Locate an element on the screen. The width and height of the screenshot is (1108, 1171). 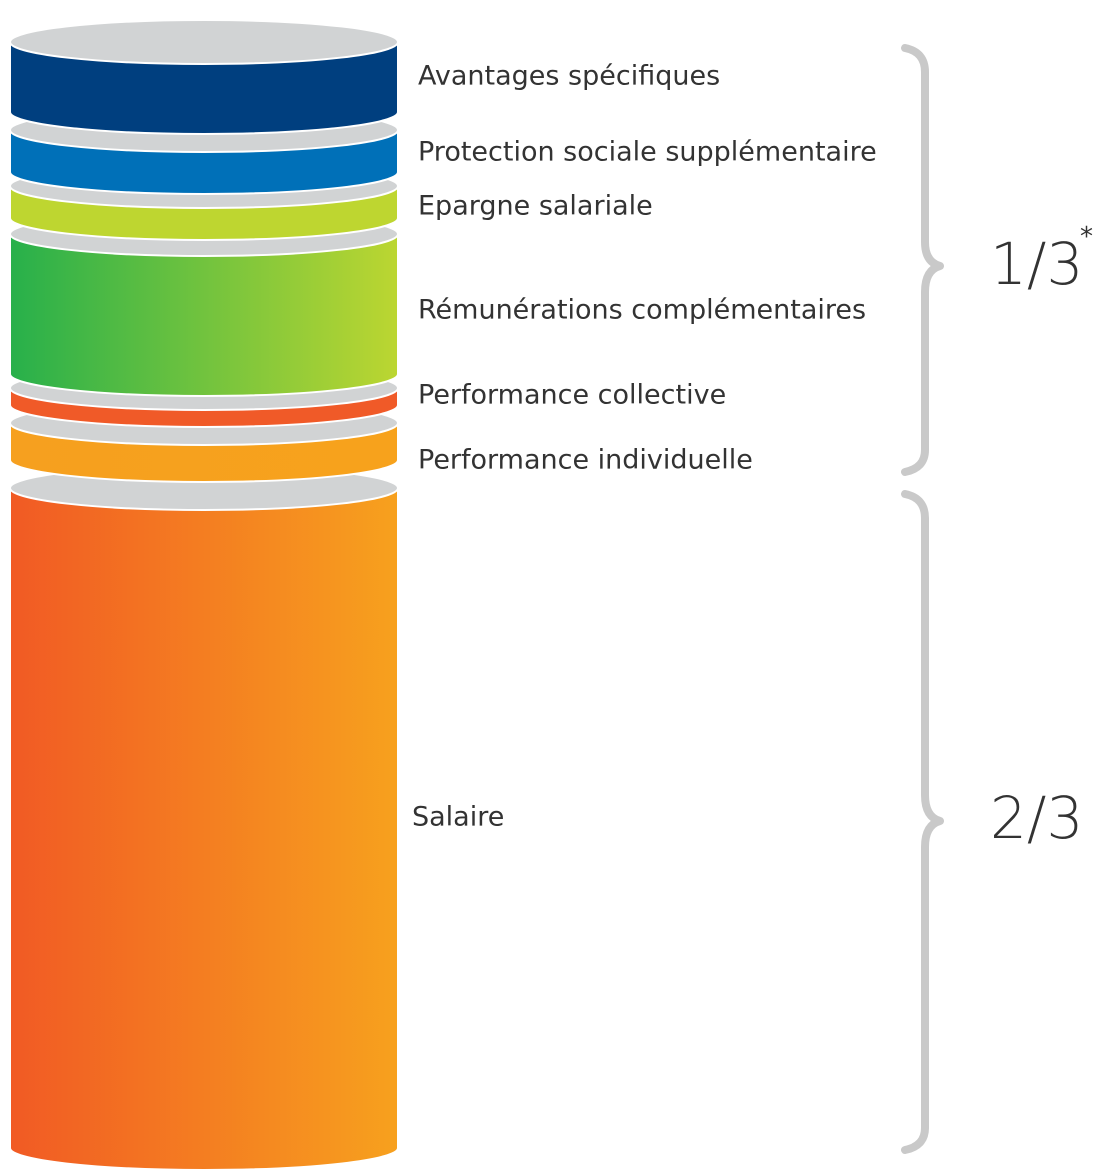
brace-label: 2/3 is located at coordinates (1036, 818).